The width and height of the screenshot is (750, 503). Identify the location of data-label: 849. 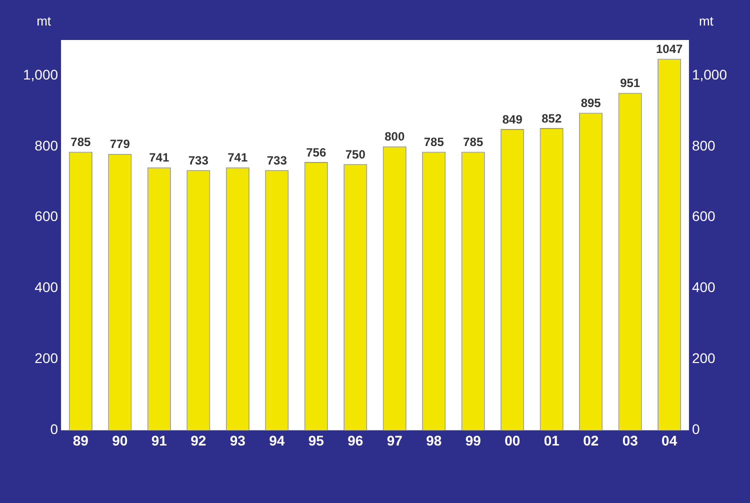
(512, 119).